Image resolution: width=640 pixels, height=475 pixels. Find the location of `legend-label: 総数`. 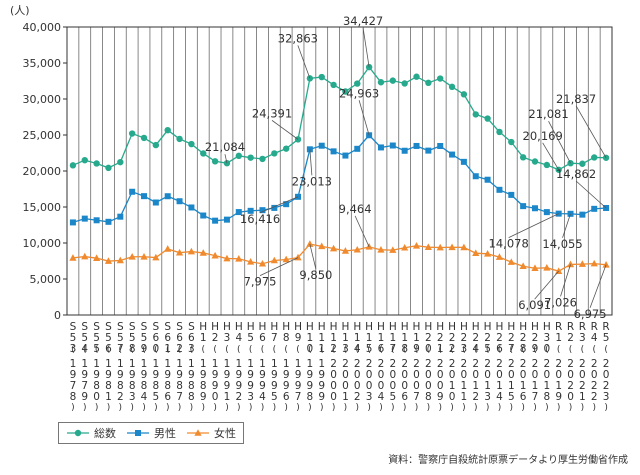

legend-label: 総数 is located at coordinates (105, 433).